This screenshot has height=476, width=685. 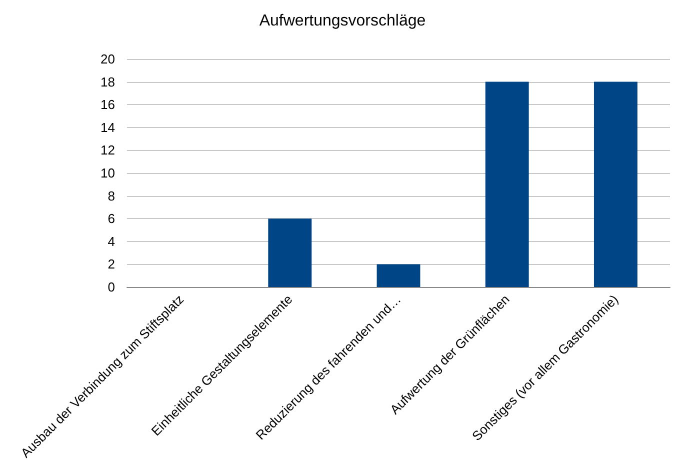 What do you see at coordinates (107, 127) in the screenshot?
I see `y-tick-label: 14` at bounding box center [107, 127].